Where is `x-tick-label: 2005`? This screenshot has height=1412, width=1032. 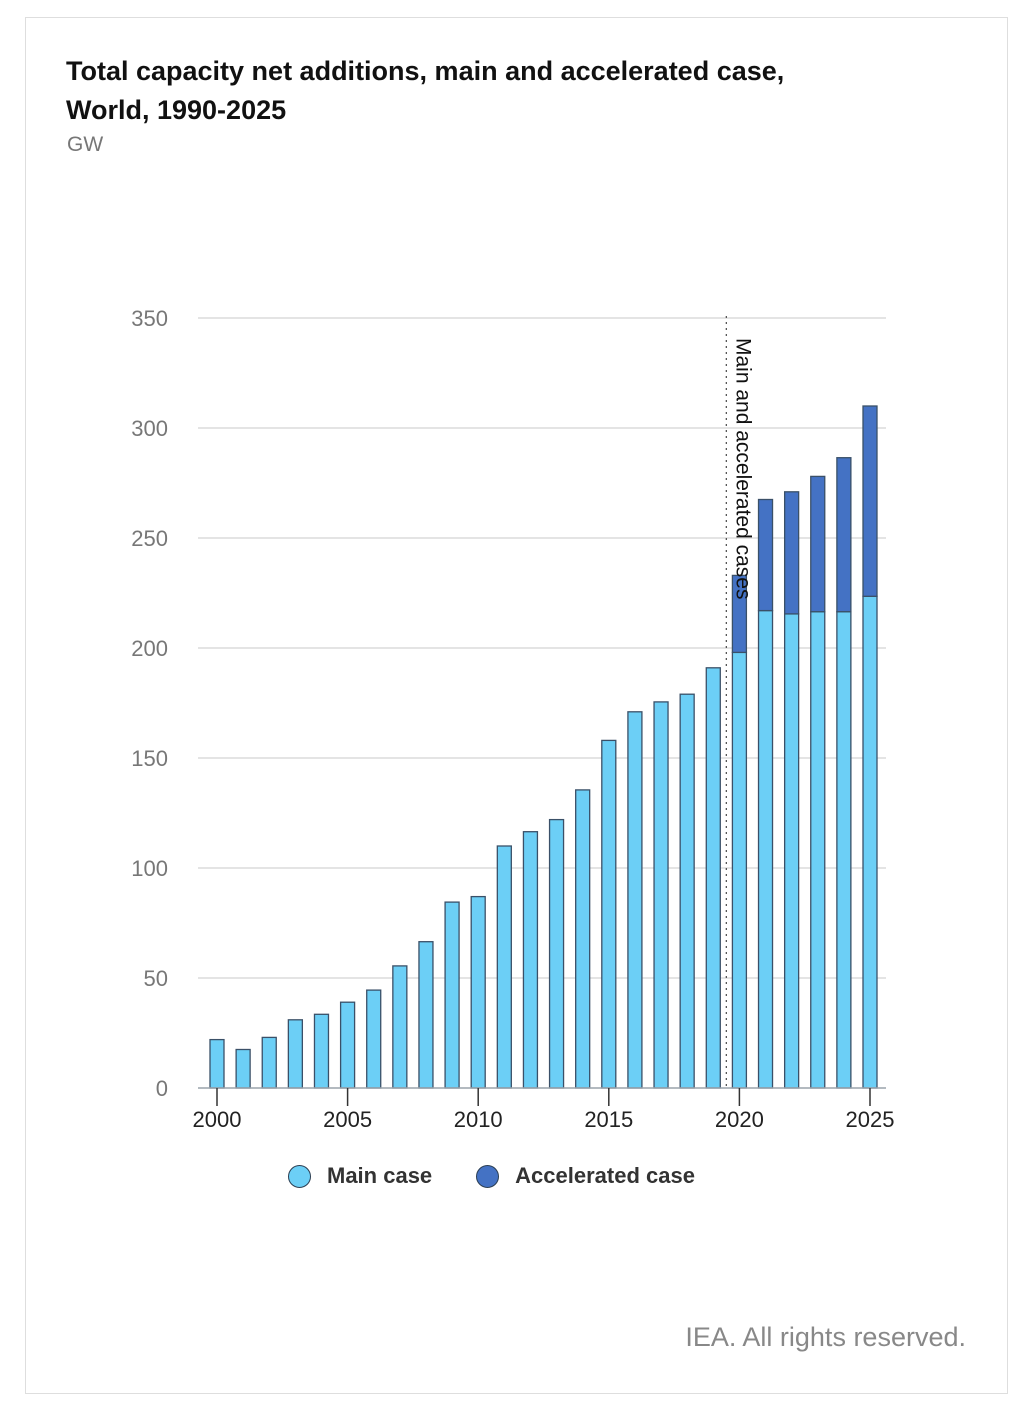
x-tick-label: 2005 is located at coordinates (347, 1119).